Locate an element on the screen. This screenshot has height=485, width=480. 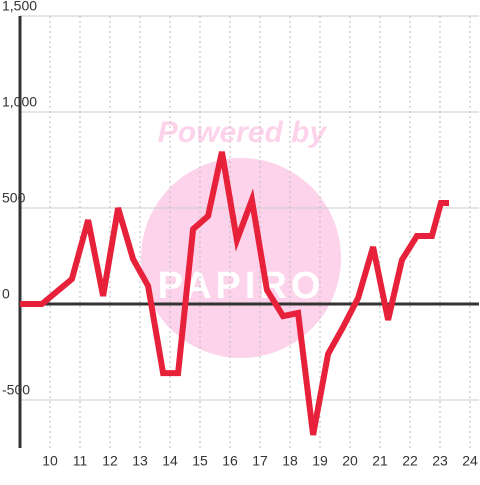
x-tick-label: 16 is located at coordinates (230, 461).